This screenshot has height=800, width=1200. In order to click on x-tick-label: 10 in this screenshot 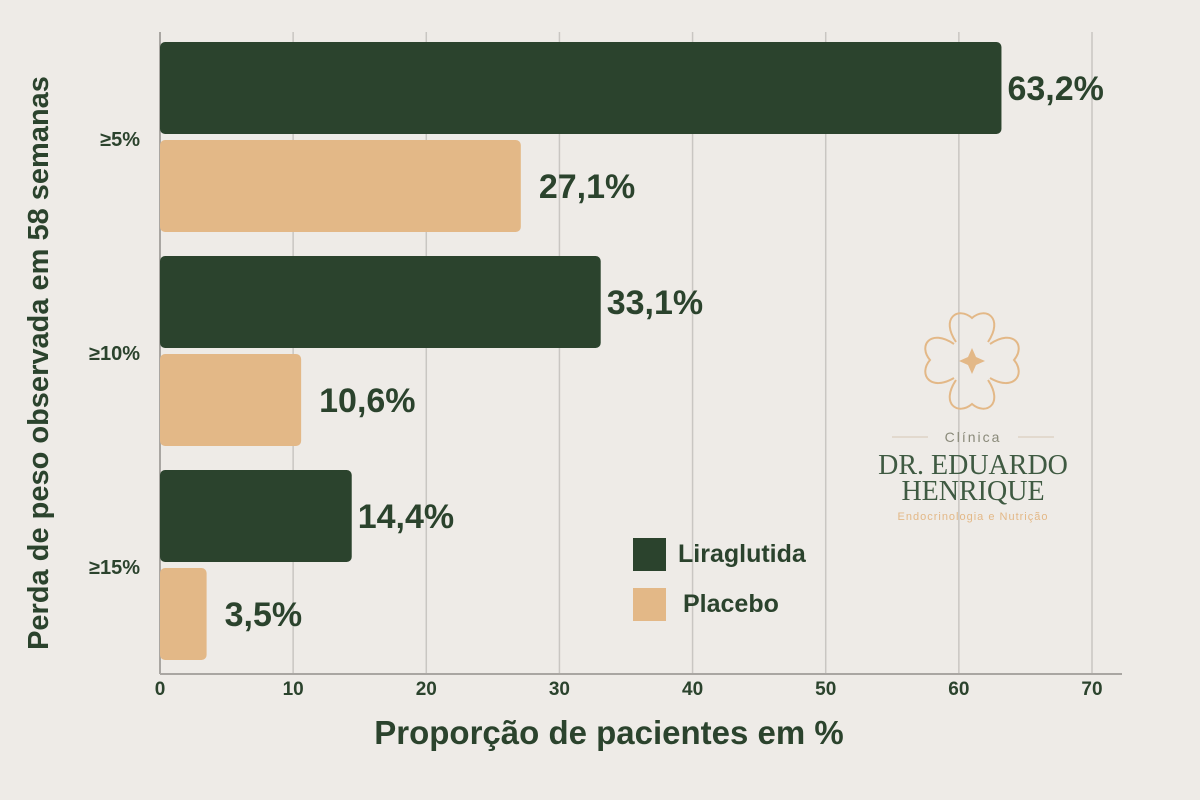, I will do `click(293, 689)`.